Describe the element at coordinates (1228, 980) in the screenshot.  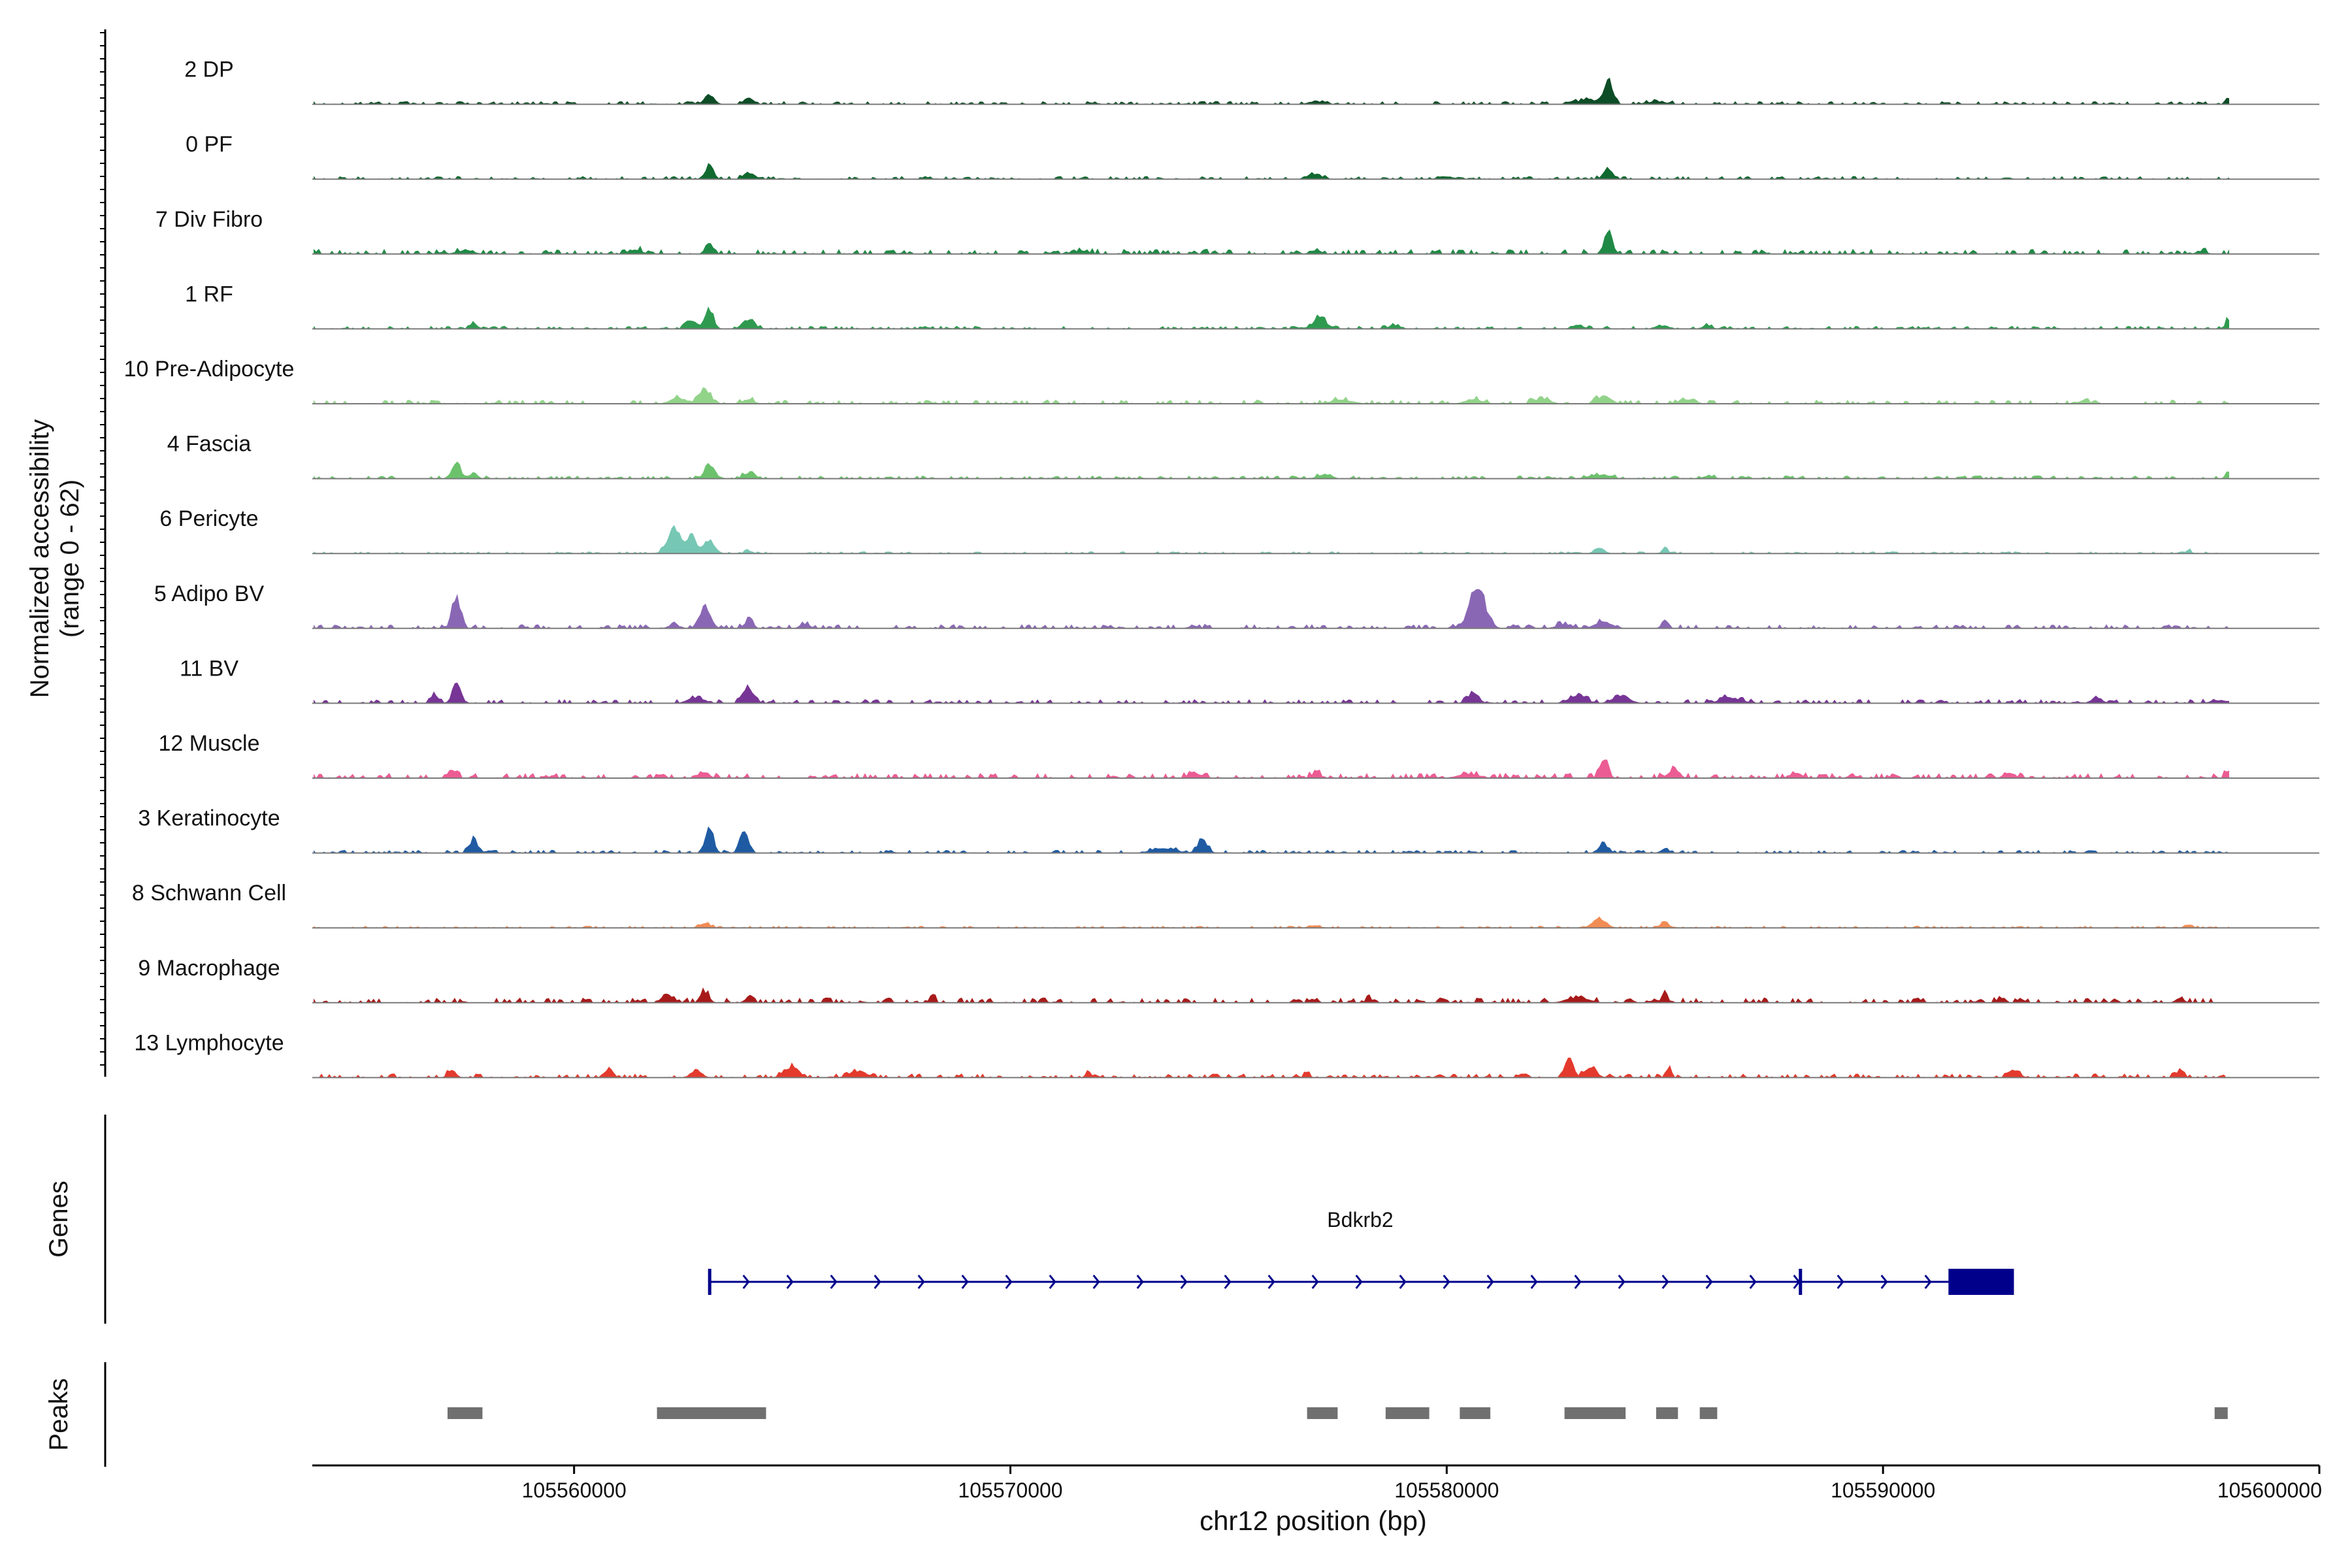
I see `coverage-track: 9 Macrophage` at that location.